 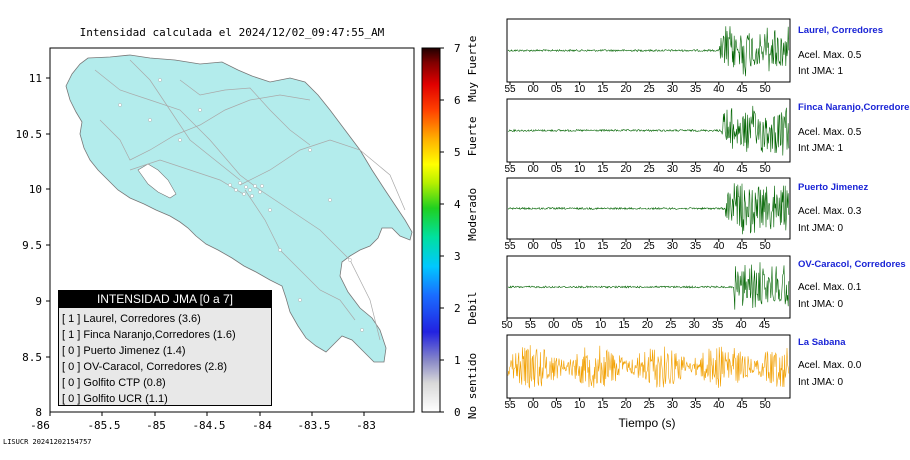 I want to click on map-y-tick: 10.5, so click(x=29, y=134).